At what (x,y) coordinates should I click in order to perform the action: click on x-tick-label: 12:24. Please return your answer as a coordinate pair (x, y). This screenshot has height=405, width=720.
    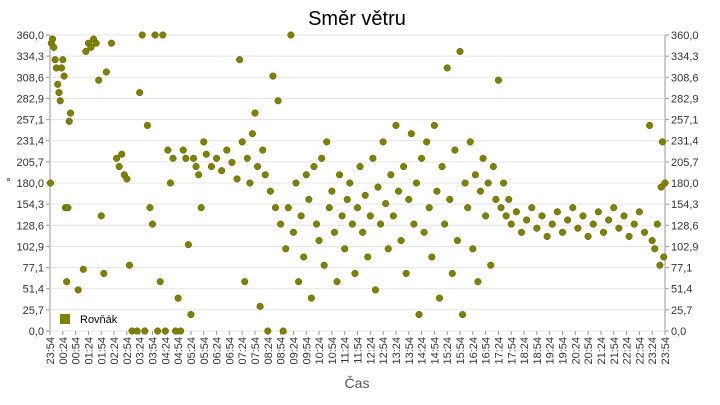
    Looking at the image, I should click on (371, 351).